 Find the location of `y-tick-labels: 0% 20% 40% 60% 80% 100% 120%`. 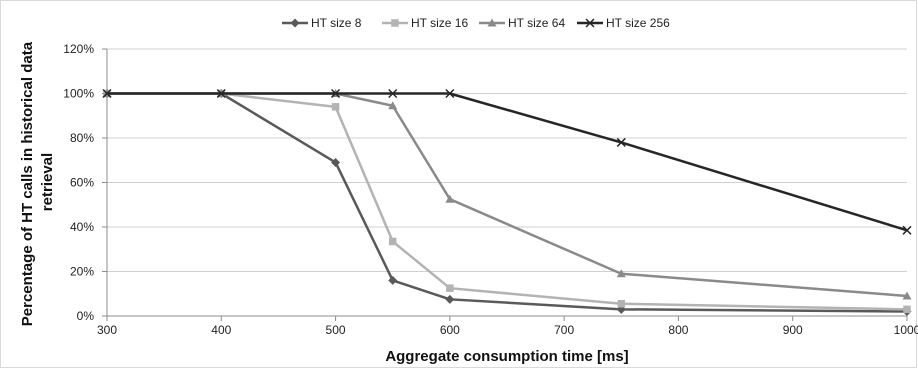

y-tick-labels: 0% 20% 40% 60% 80% 100% 120% is located at coordinates (78, 182).